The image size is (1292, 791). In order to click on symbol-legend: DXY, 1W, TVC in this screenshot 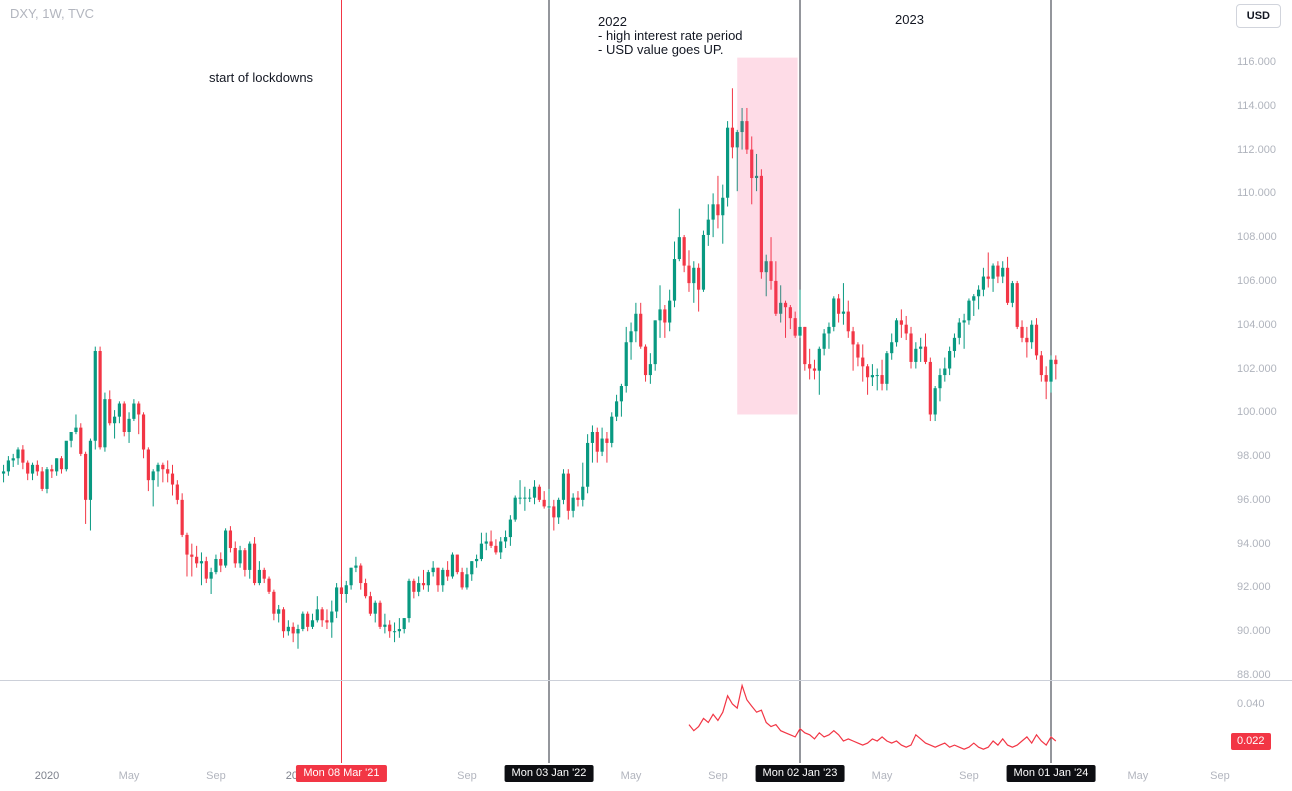, I will do `click(52, 13)`.